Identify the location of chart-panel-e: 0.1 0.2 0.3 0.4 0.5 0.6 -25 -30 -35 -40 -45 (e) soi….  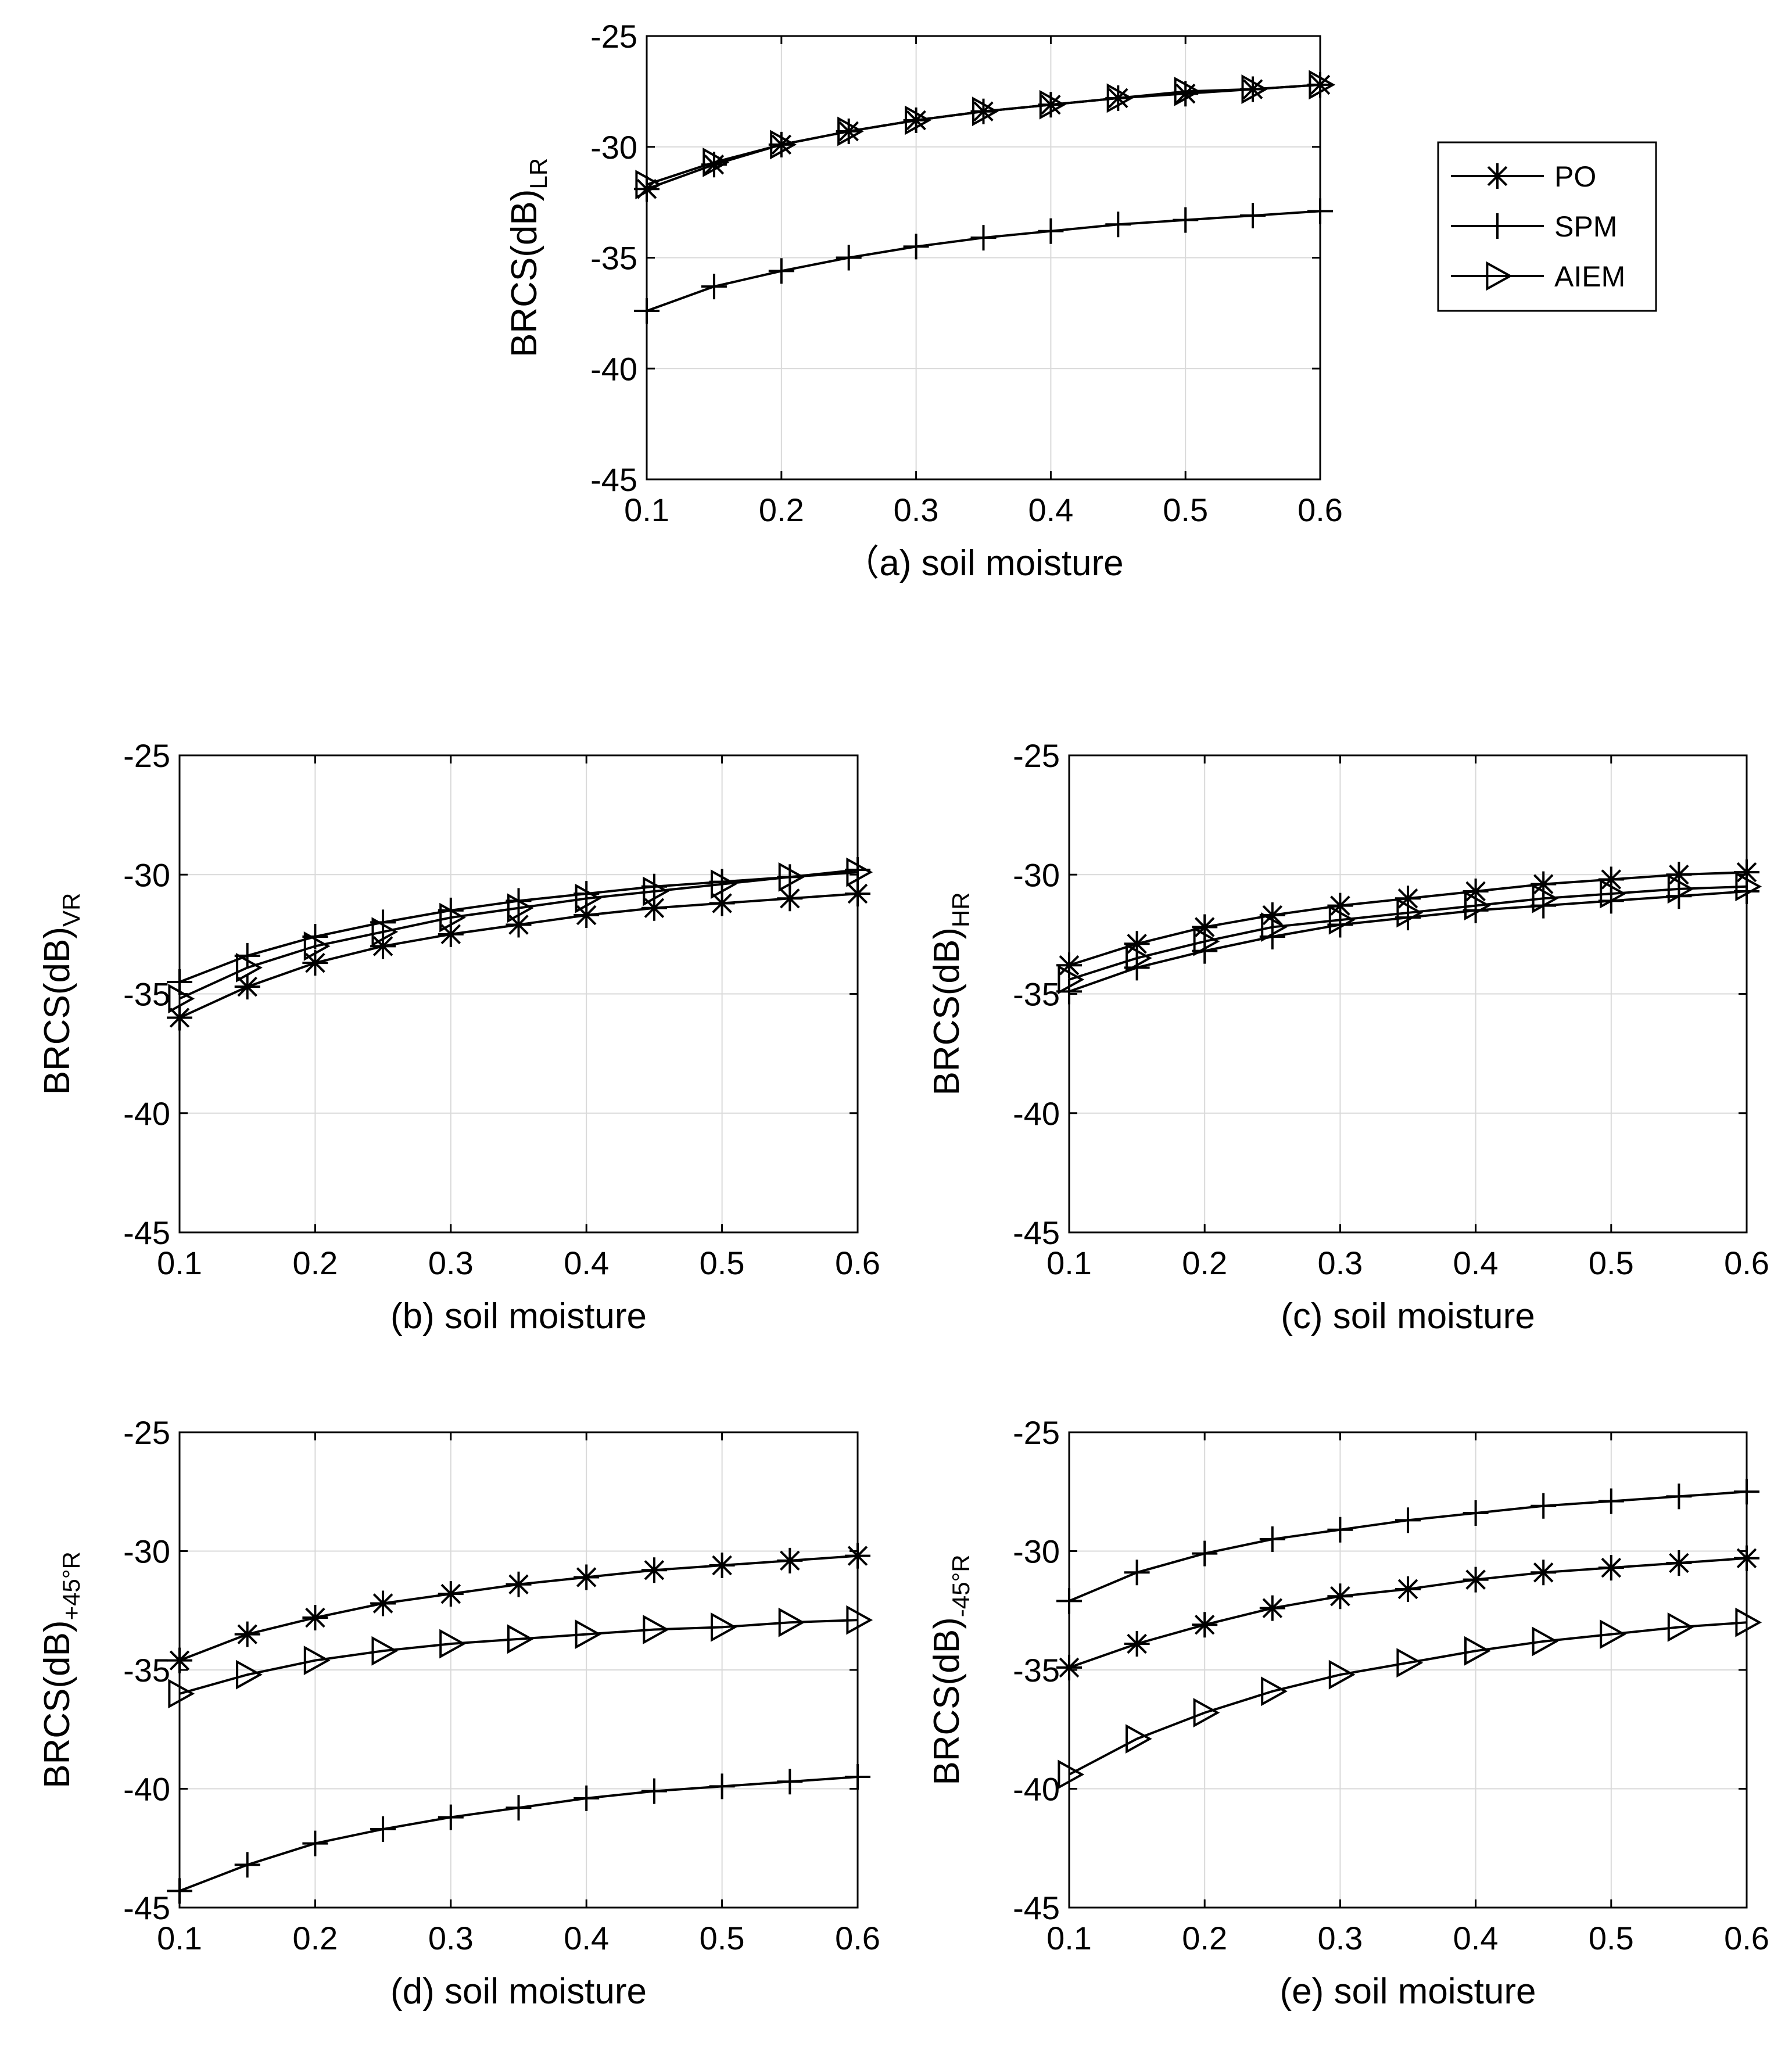
(1348, 1713).